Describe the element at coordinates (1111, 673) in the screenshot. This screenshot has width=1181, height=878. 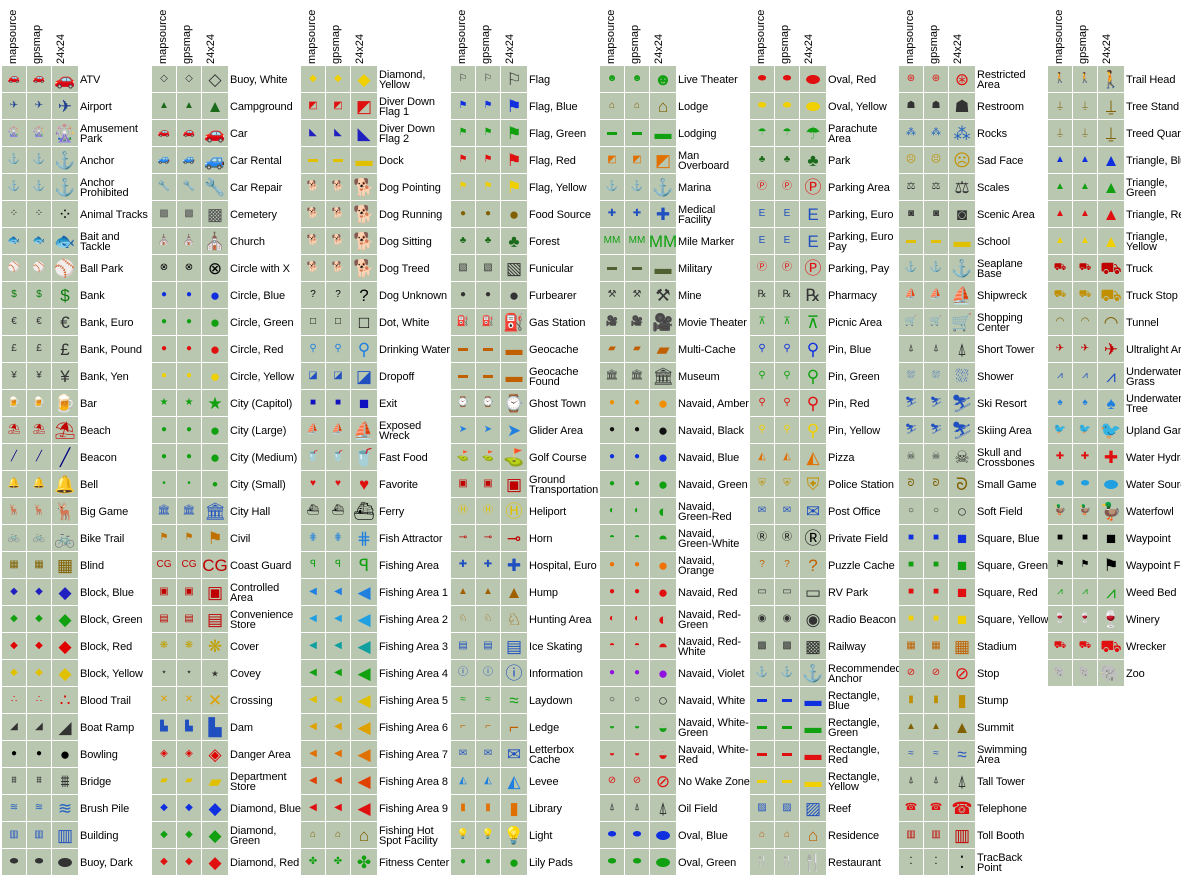
I see `24x24-icon-cell: 🐘` at that location.